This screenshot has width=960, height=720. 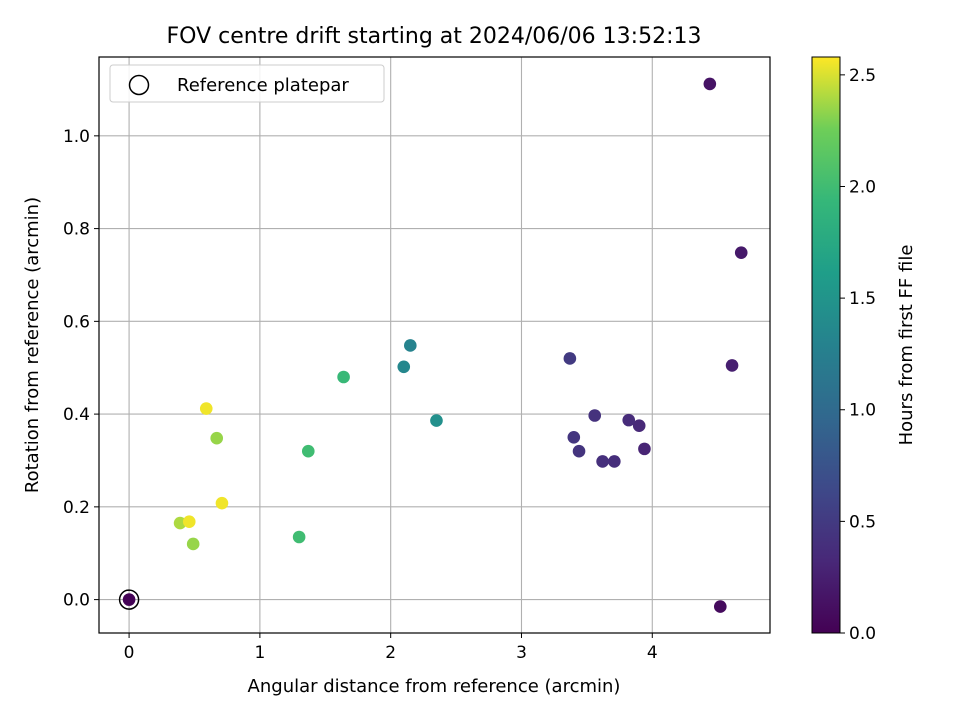 I want to click on x-tick-label: 3, so click(x=521, y=653).